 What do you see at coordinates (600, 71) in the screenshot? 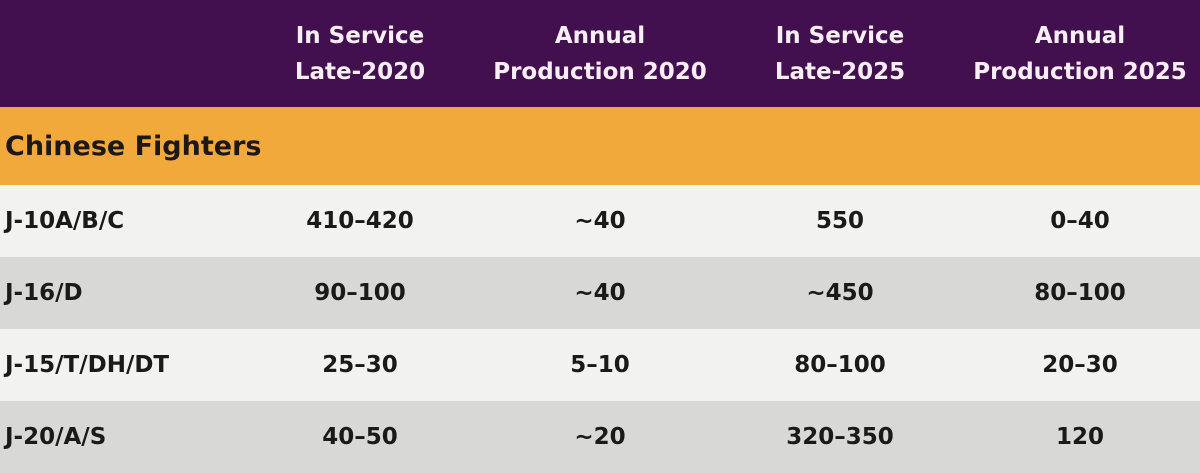
I see `column-header-line: Production 2020` at bounding box center [600, 71].